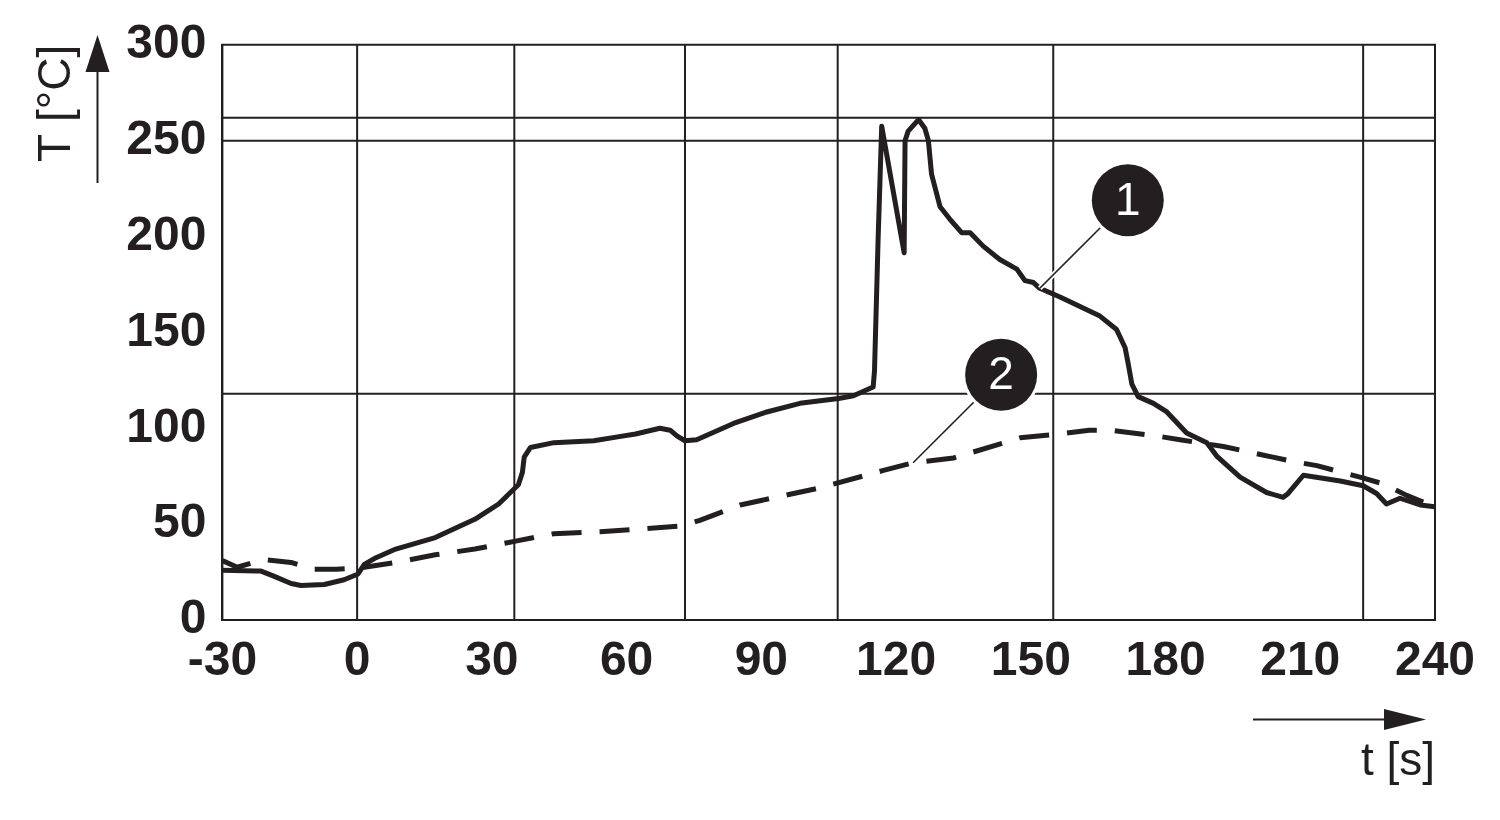 Image resolution: width=1500 pixels, height=820 pixels. What do you see at coordinates (1397, 759) in the screenshot?
I see `x-axis-title: t [s]` at bounding box center [1397, 759].